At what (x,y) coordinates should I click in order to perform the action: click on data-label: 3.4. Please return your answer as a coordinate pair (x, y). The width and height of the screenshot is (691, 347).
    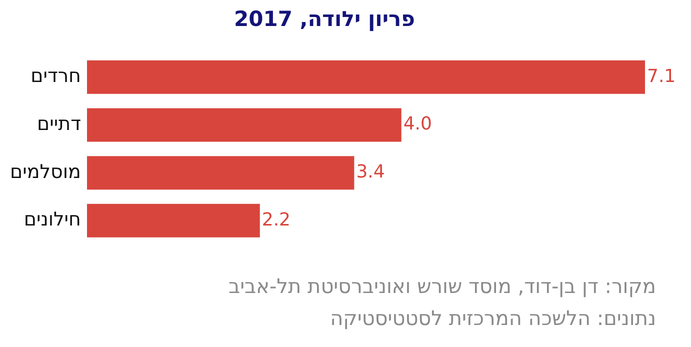
    Looking at the image, I should click on (370, 171).